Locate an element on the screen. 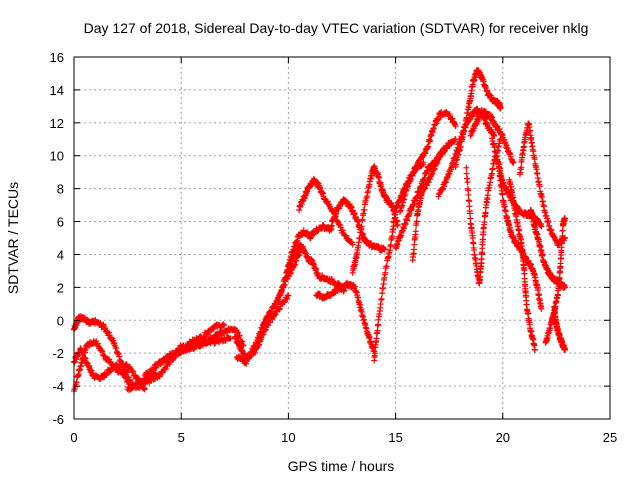  y-tick-label: 6 is located at coordinates (60, 222).